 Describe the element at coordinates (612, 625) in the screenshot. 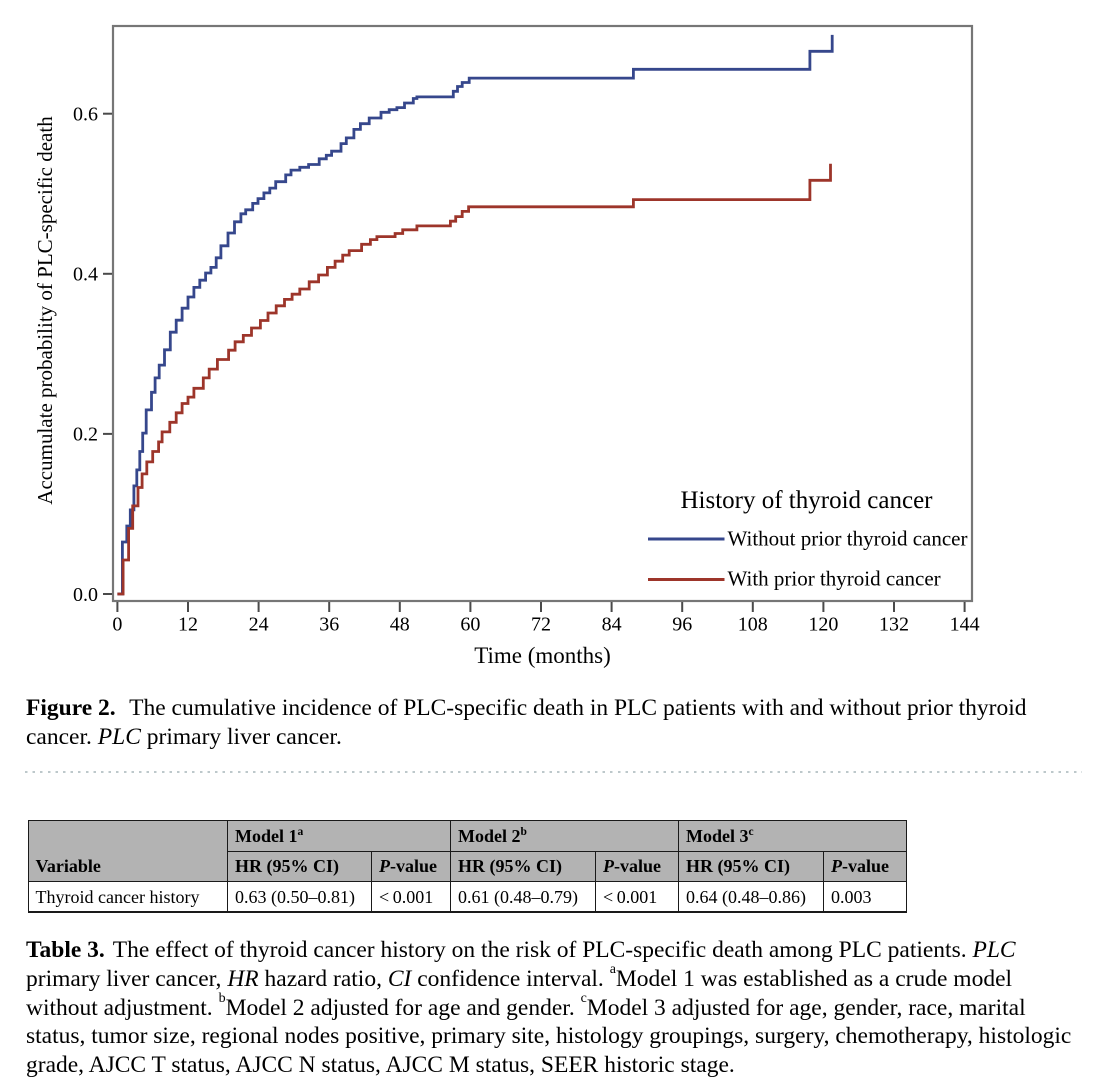

I see `svg-text: 84` at that location.